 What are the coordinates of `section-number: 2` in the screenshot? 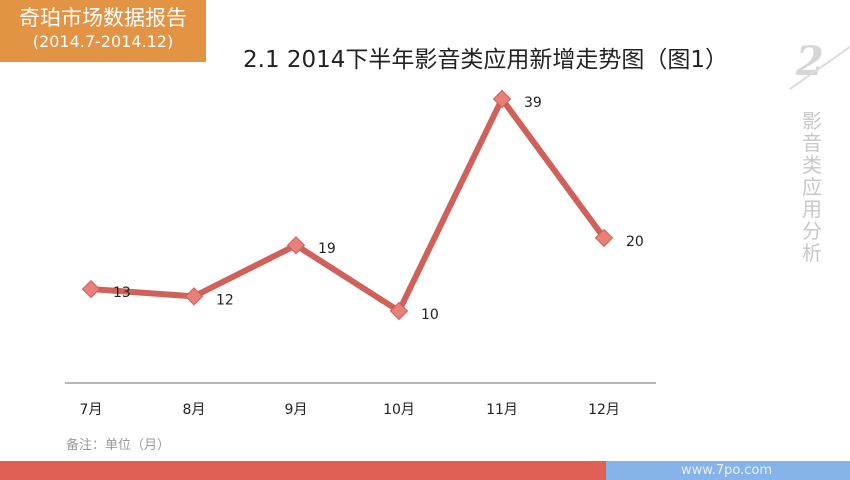 It's located at (810, 61).